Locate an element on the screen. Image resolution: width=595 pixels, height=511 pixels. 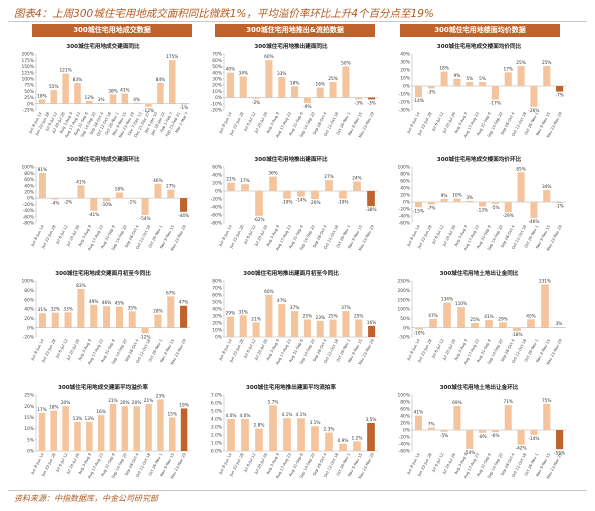
chart-title: 300城住宅用地成交建面平均溢价率 is located at coordinates (103, 387).